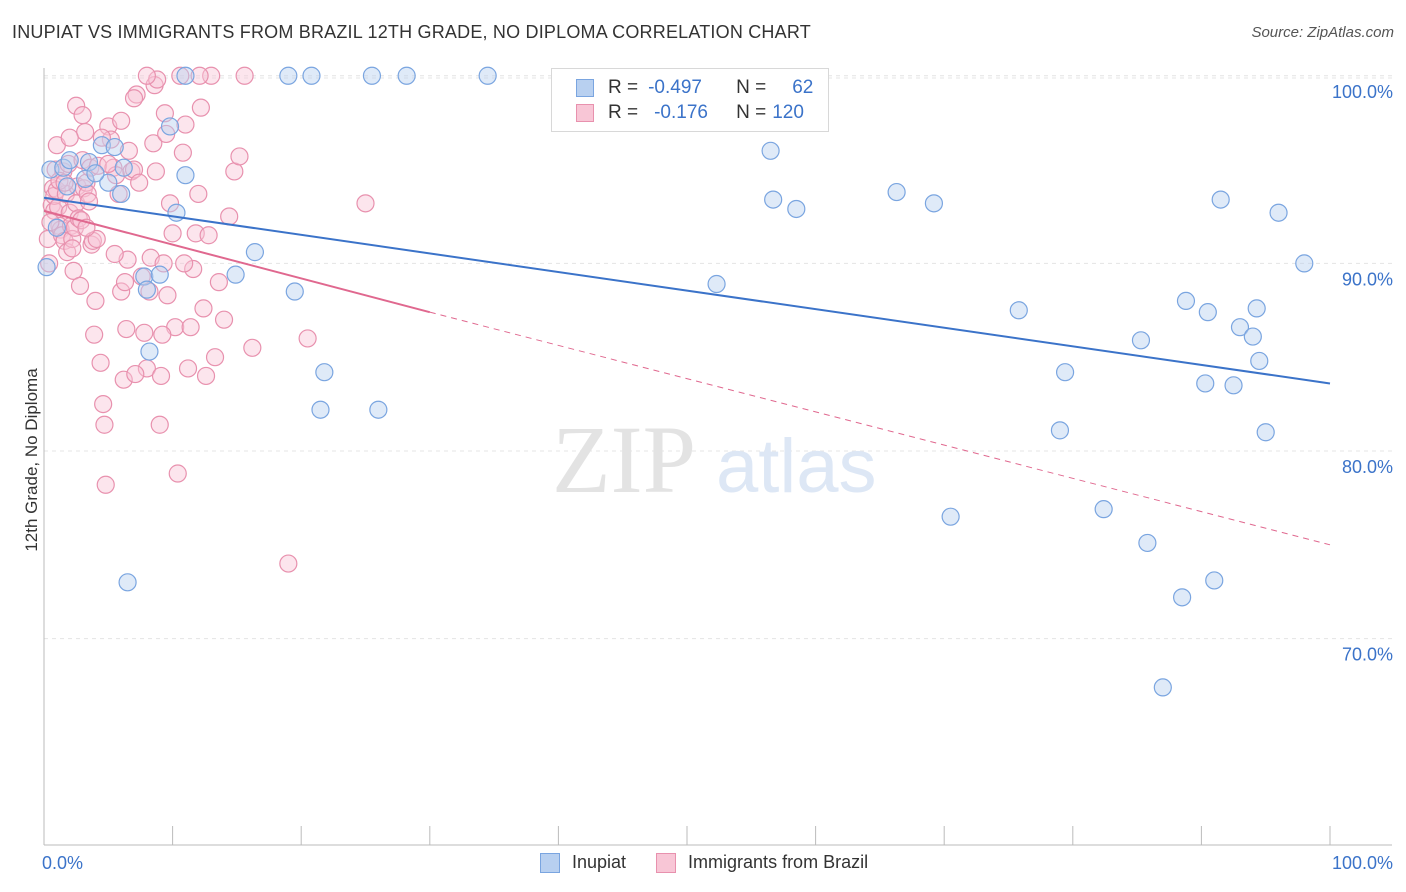 This screenshot has width=1406, height=892. Describe the element at coordinates (778, 862) in the screenshot. I see `brazil-legend-label: Immigrants from Brazil` at that location.